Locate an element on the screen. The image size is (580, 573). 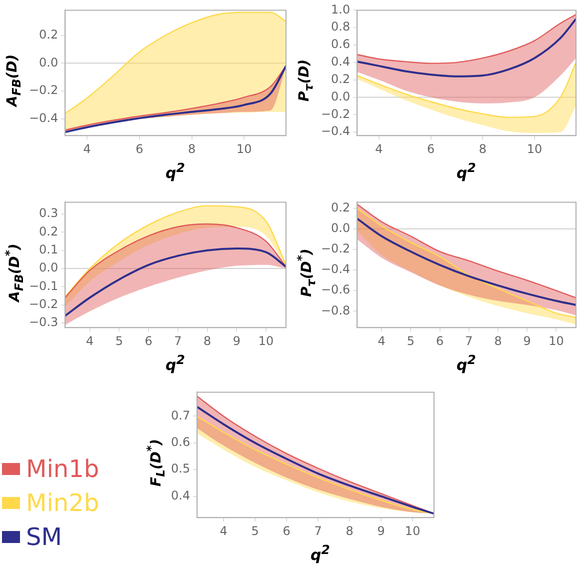
y-tick-label: 0.5 is located at coordinates (180, 469).